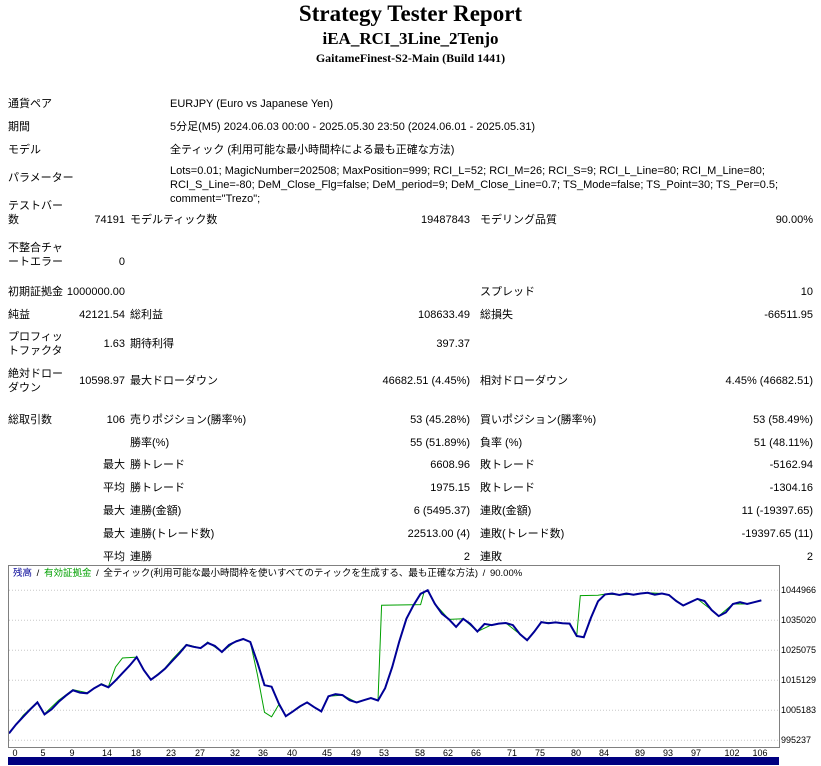 This screenshot has height=766, width=821. Describe the element at coordinates (799, 680) in the screenshot. I see `y-axis-label: 1015129` at that location.